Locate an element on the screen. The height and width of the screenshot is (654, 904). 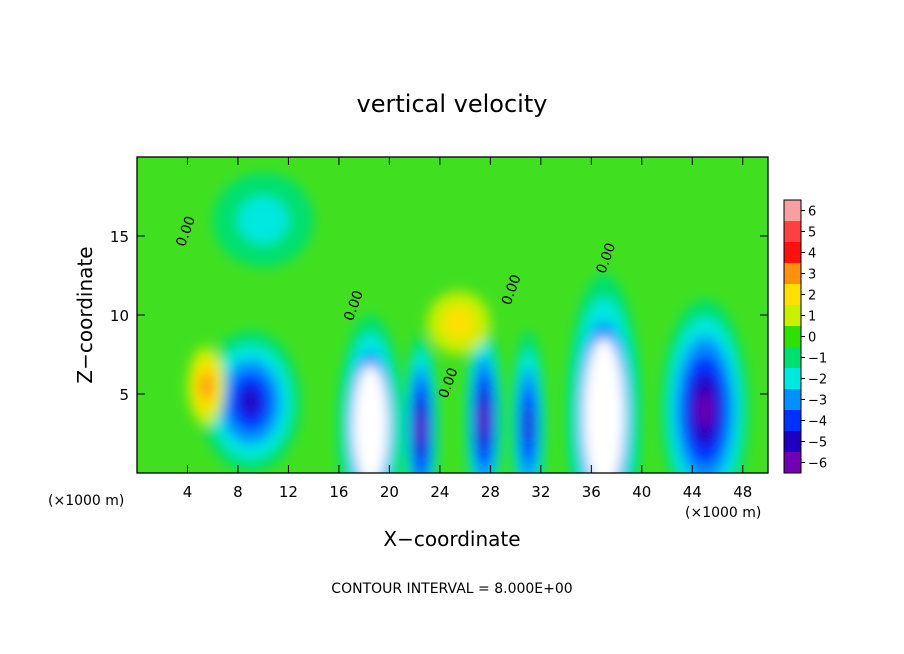
colorbar-label: 4 is located at coordinates (812, 254).